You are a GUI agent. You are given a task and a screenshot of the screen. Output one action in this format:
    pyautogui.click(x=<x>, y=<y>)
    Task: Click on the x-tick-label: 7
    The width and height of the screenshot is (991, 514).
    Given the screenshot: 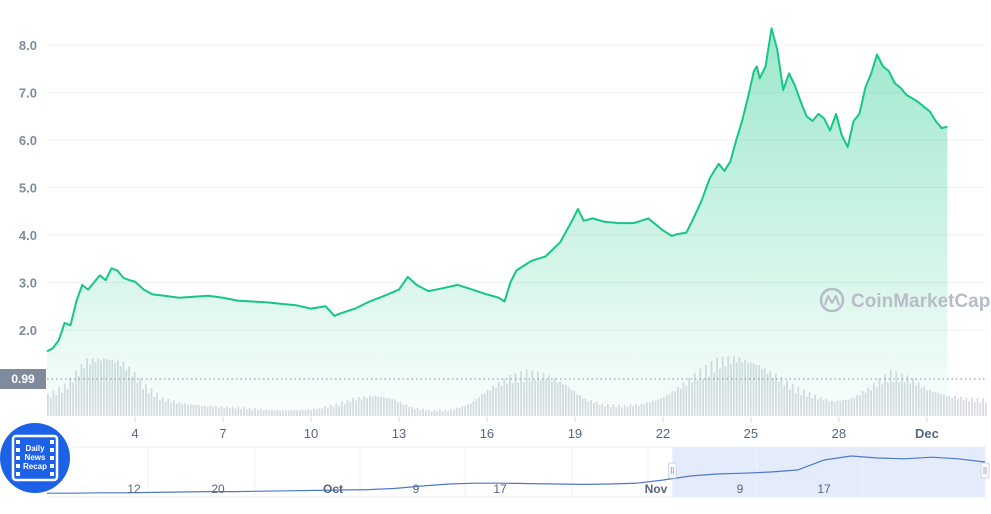 What is the action you would take?
    pyautogui.click(x=222, y=433)
    